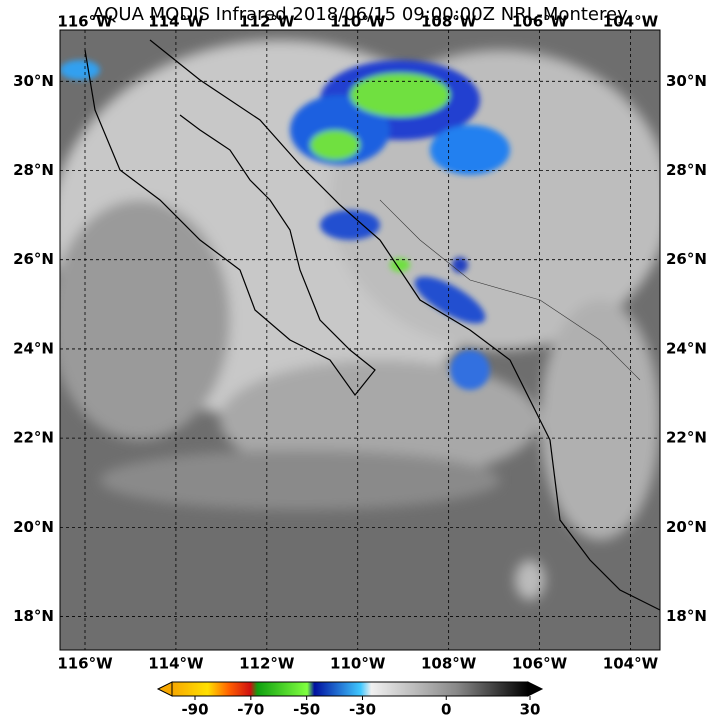  What do you see at coordinates (85, 22) in the screenshot?
I see `lon-label-top: 116°W` at bounding box center [85, 22].